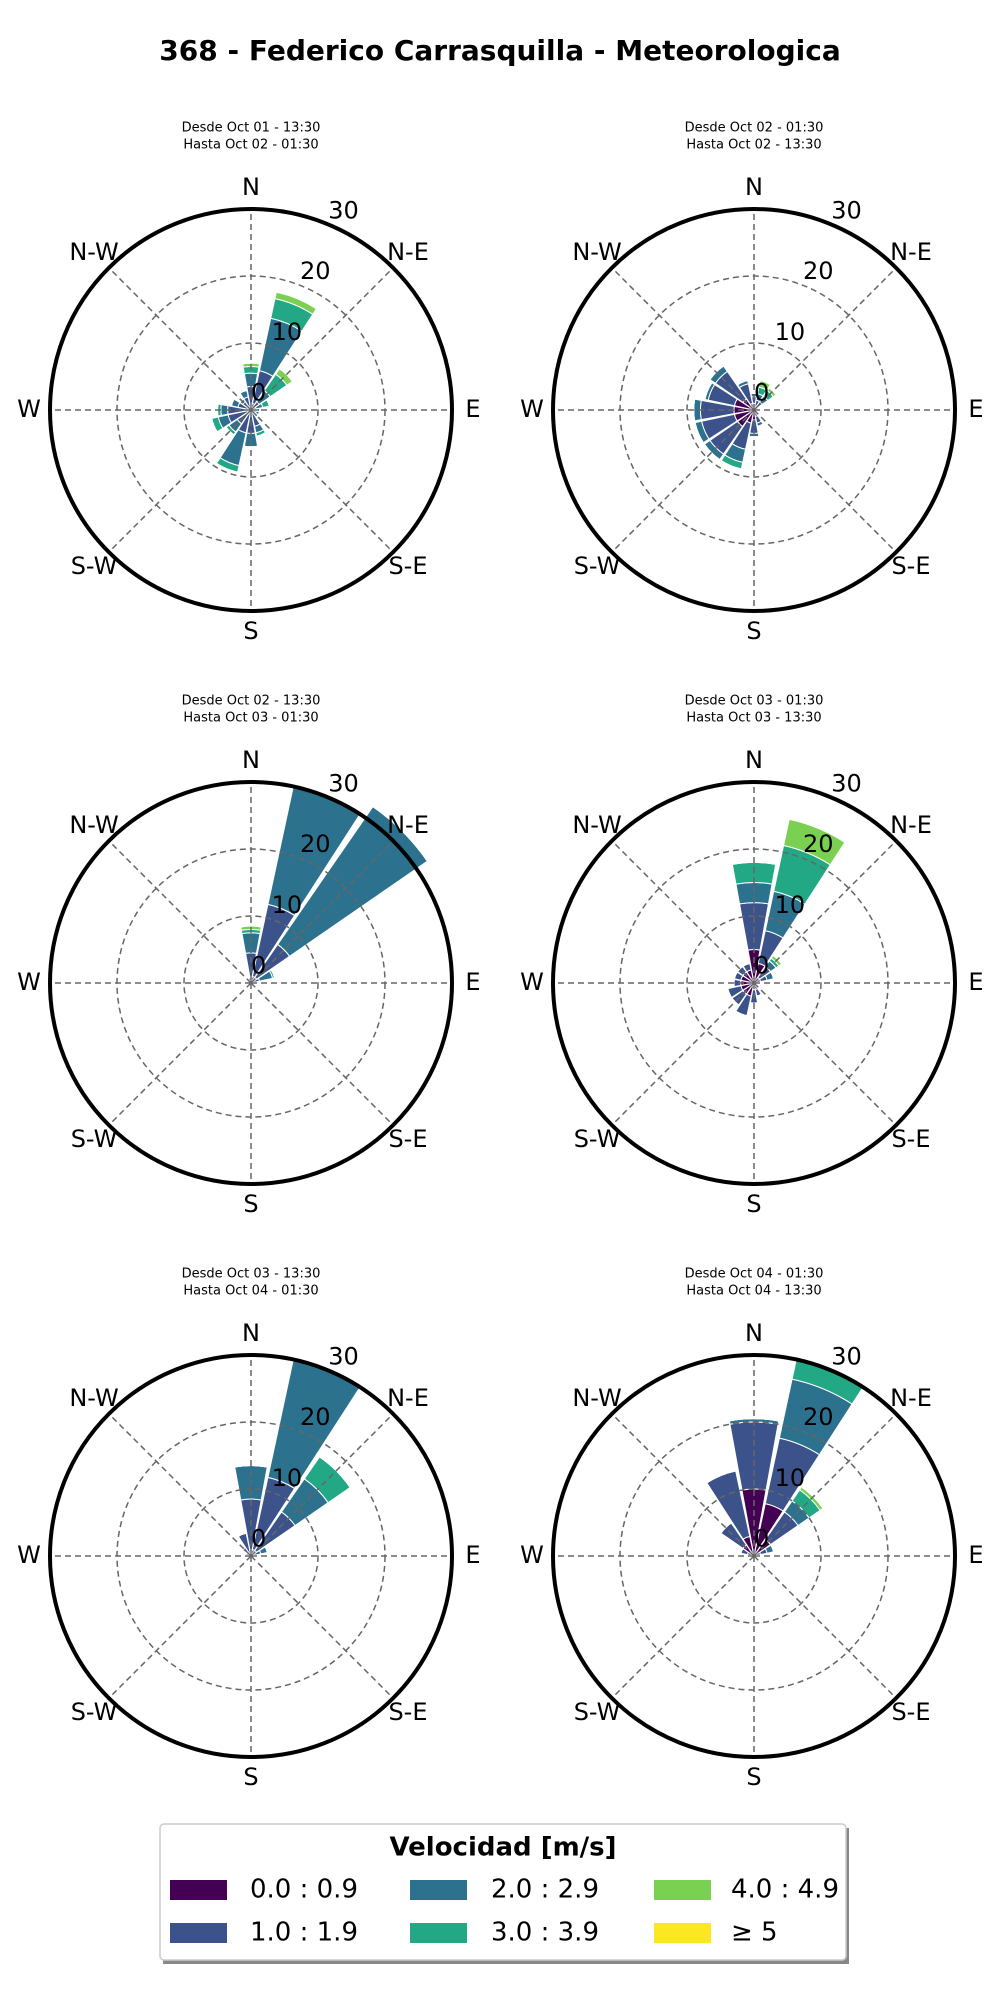 This screenshot has height=2000, width=1000. Describe the element at coordinates (502, 1848) in the screenshot. I see `legend-title: Velocidad [m/s]` at that location.